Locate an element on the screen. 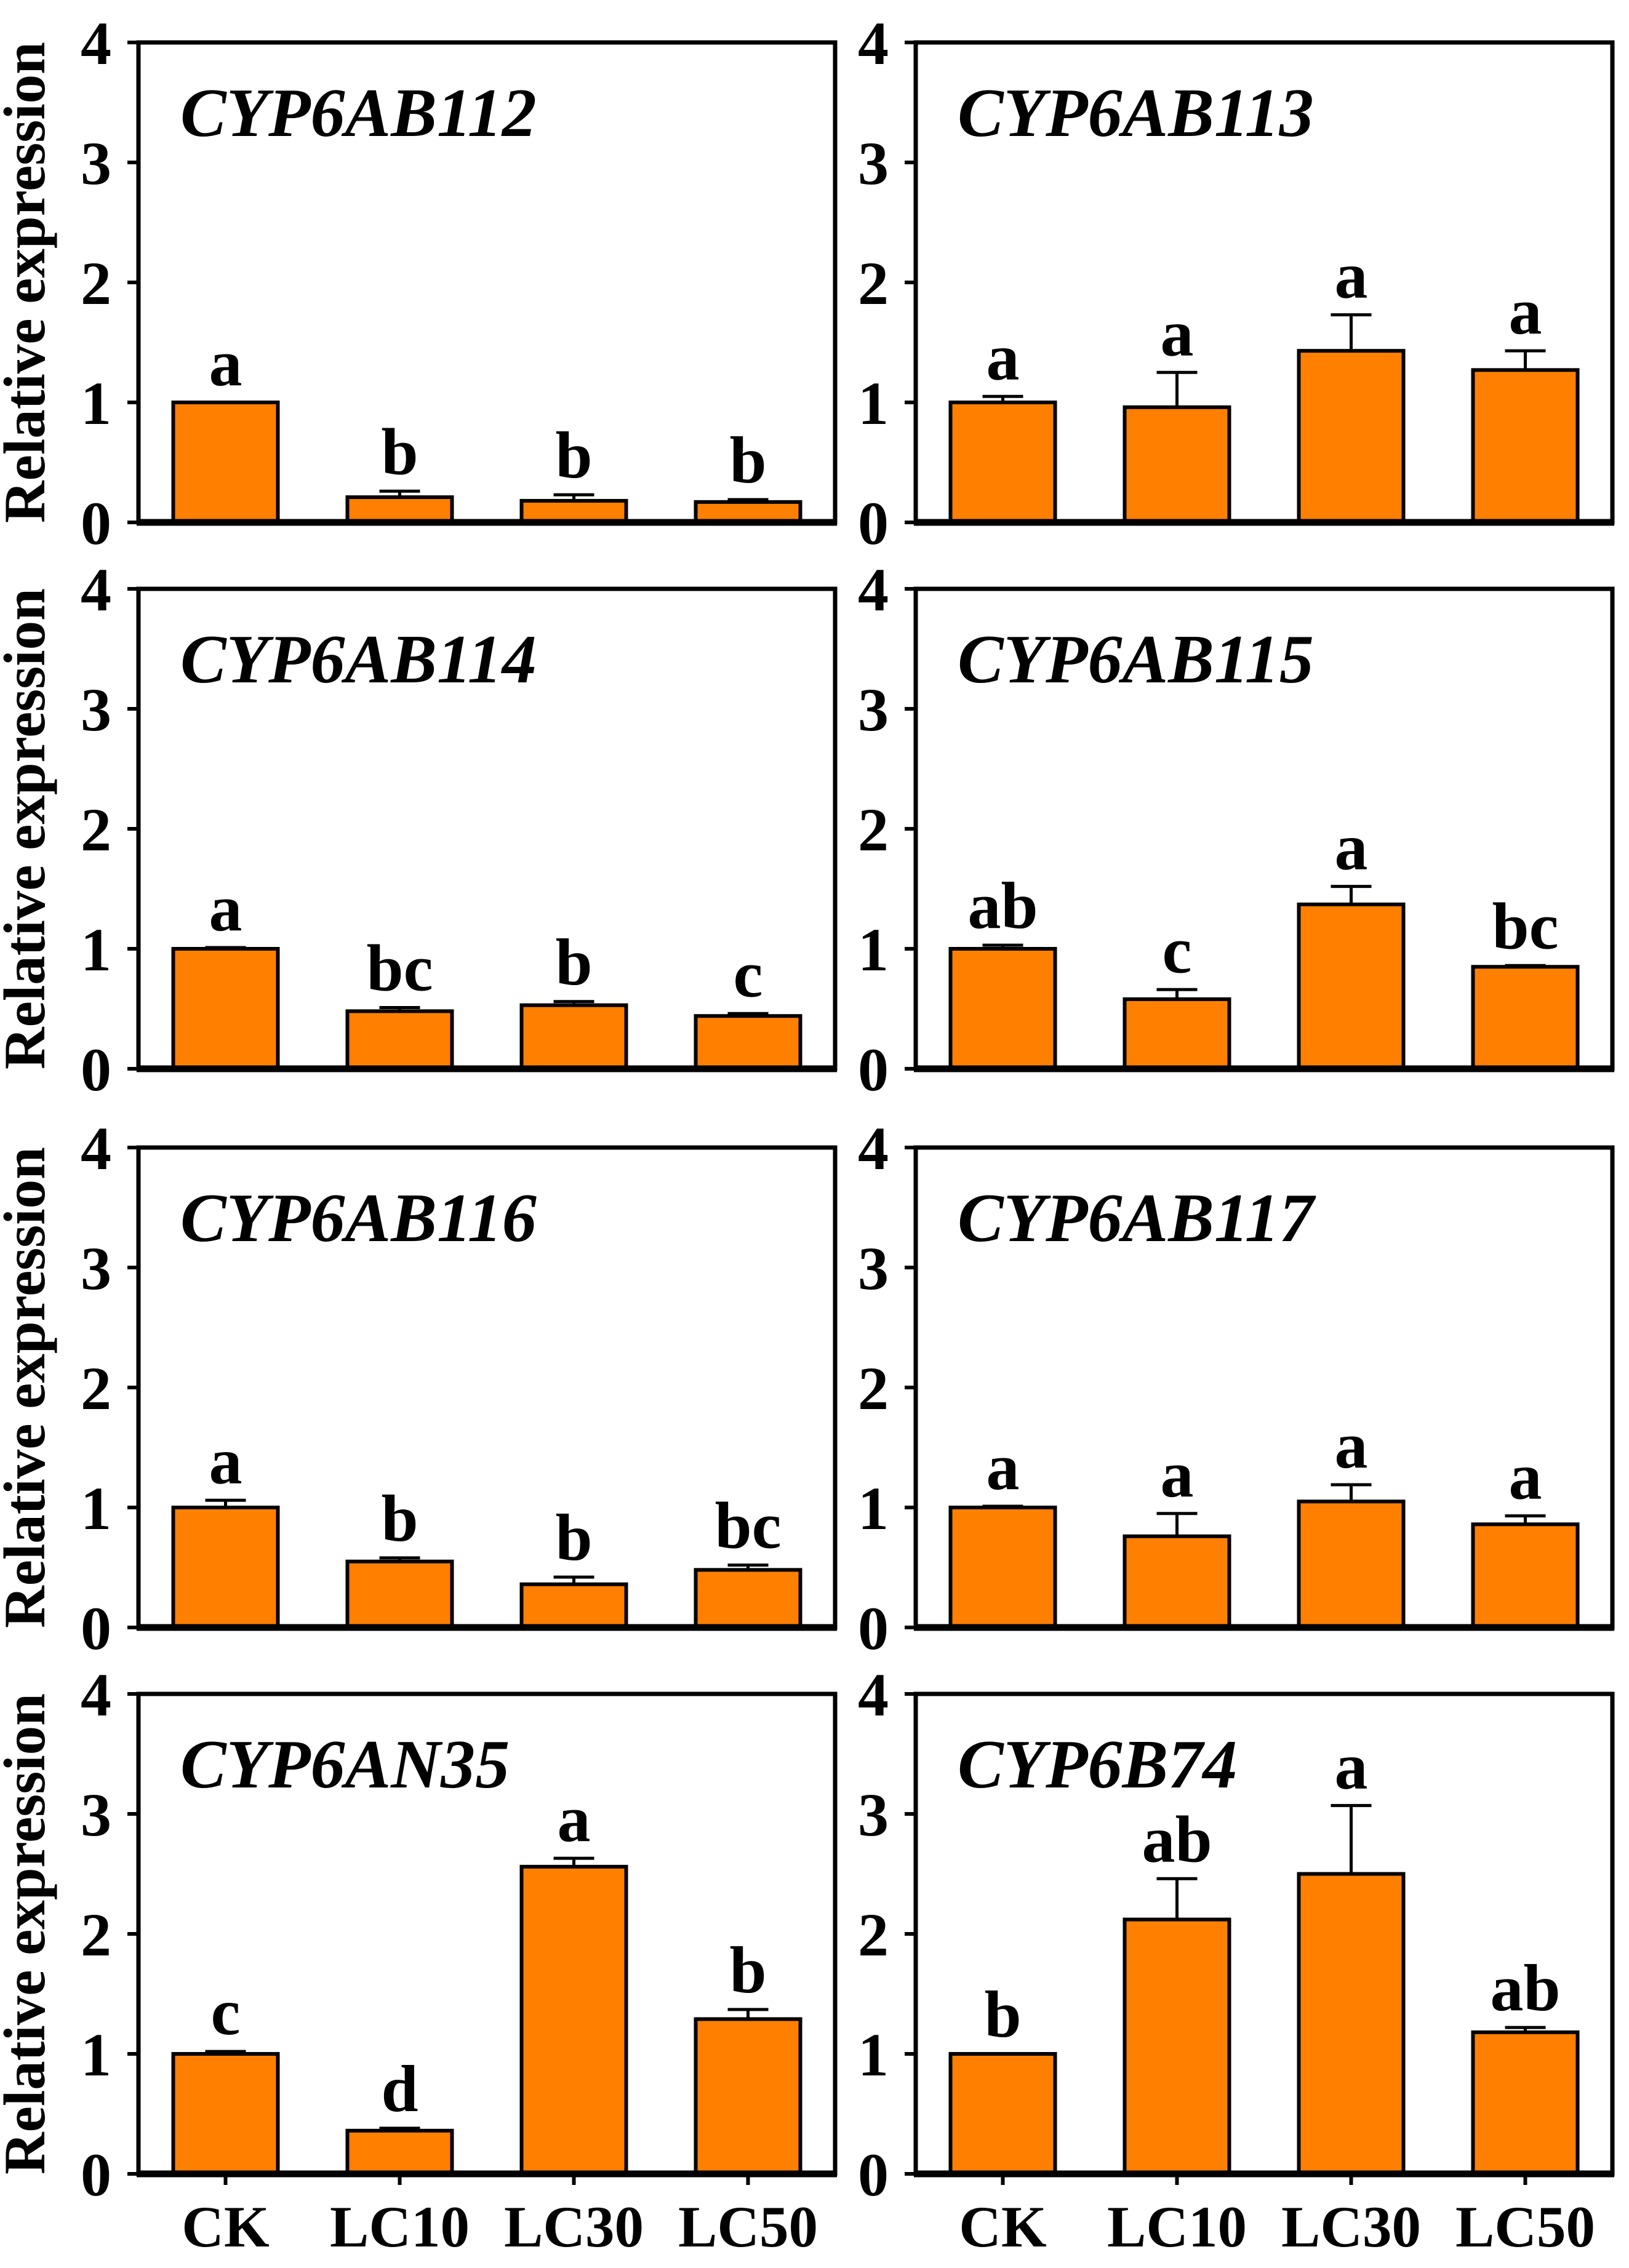  panel-CYP6AB117: a a a a 0 1 2 3 4 CYP6AB117 is located at coordinates (1236, 1388).